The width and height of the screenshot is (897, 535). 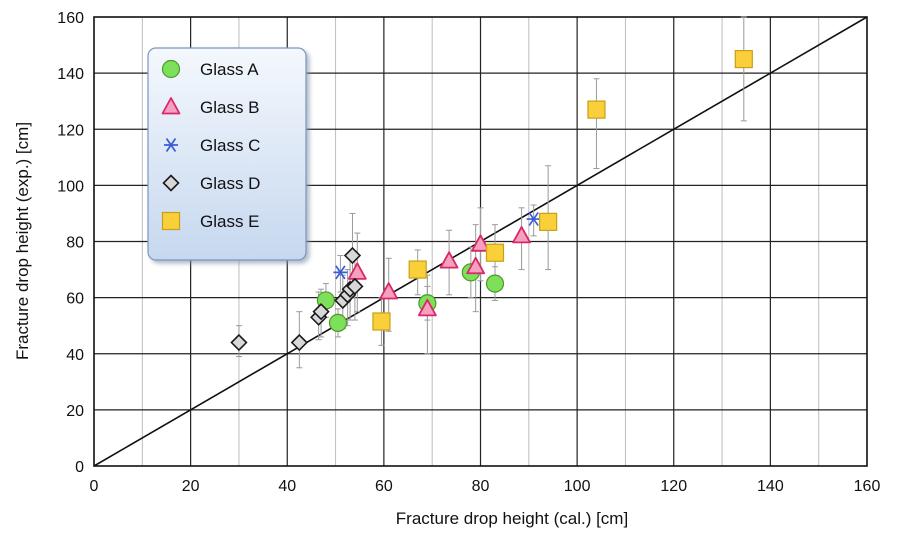 What do you see at coordinates (171, 69) in the screenshot?
I see `legend-marker-glass-a` at bounding box center [171, 69].